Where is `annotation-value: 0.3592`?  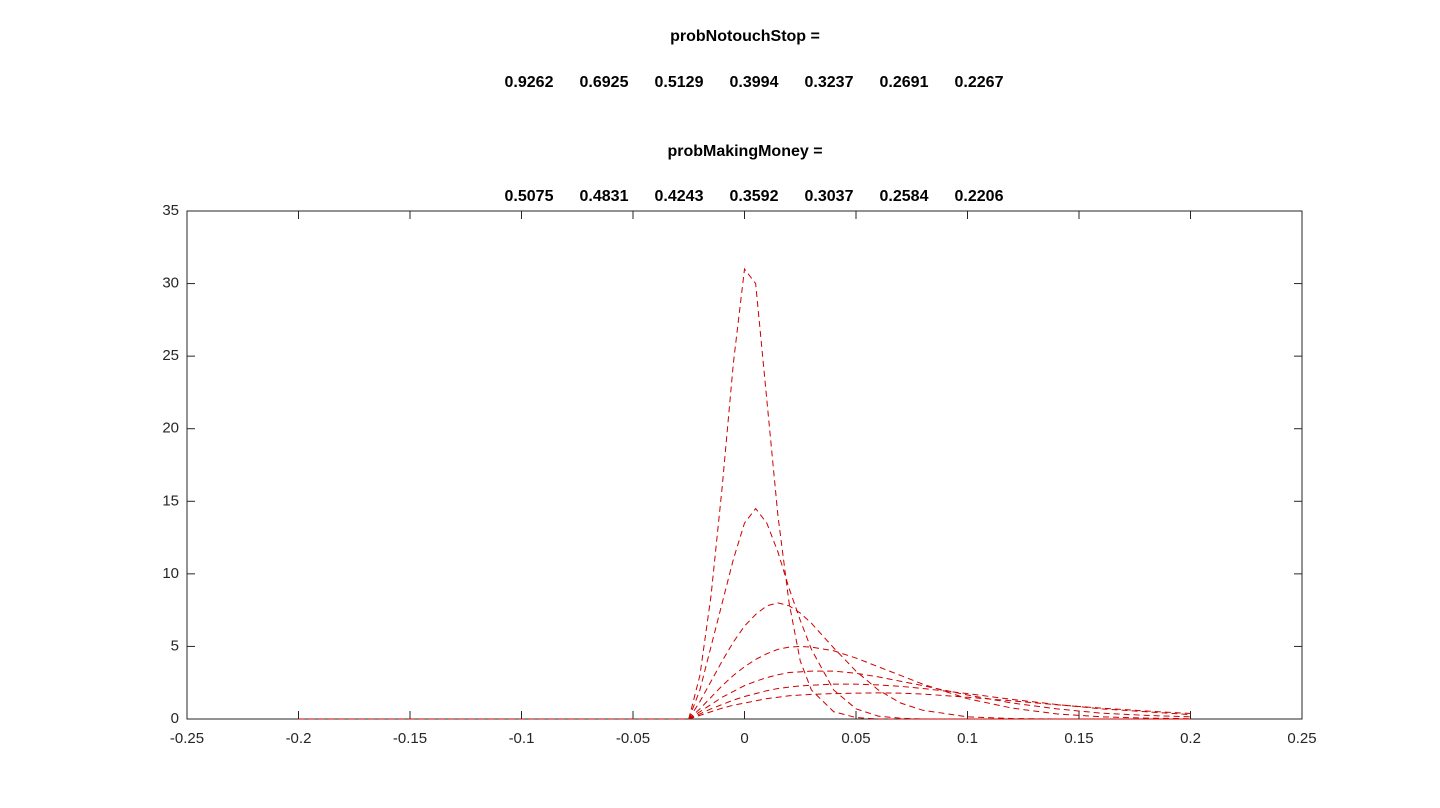
annotation-value: 0.3592 is located at coordinates (754, 196).